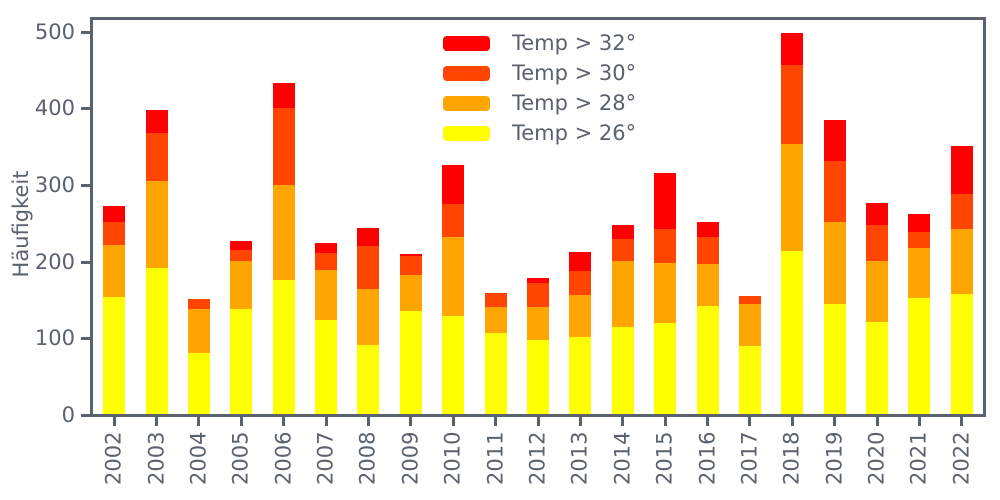 This screenshot has height=500, width=1000. Describe the element at coordinates (538, 421) in the screenshot. I see `x-tick-mark-2012` at that location.